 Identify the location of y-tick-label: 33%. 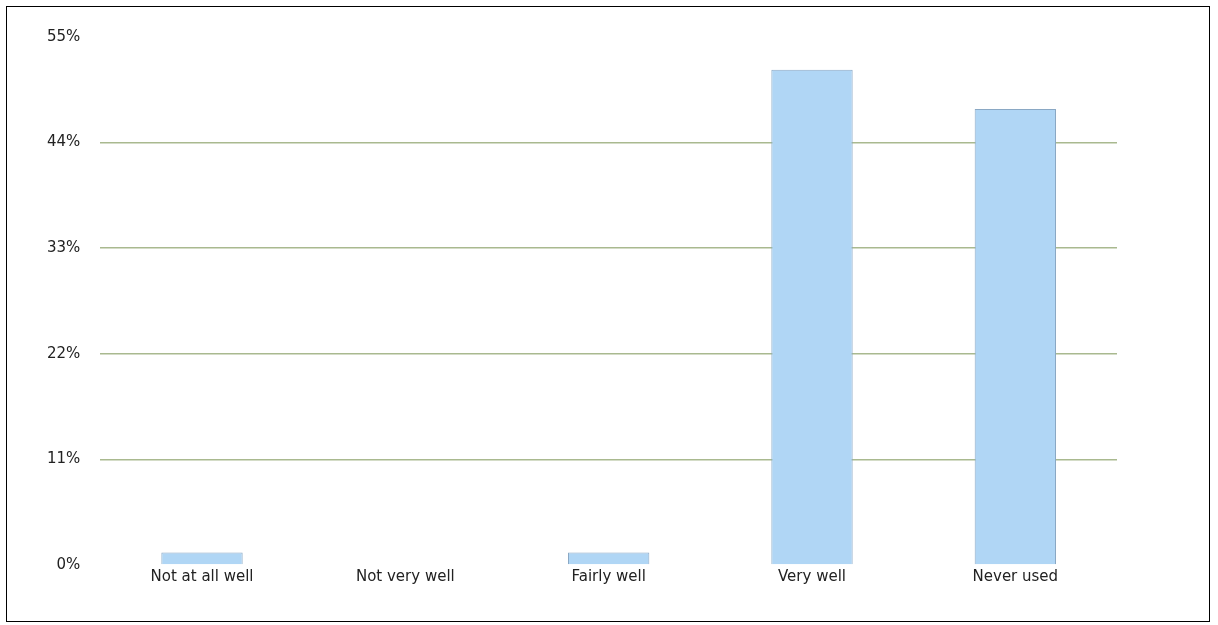
(64, 247).